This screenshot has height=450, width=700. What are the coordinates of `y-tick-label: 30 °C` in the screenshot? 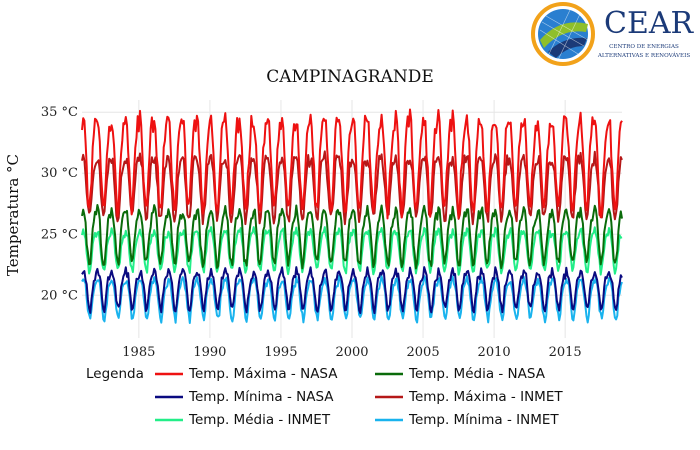 It's located at (59, 173).